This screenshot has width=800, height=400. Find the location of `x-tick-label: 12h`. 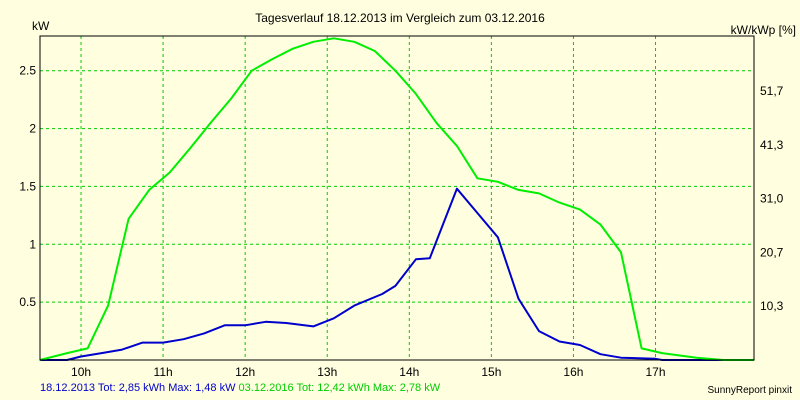

x-tick-label: 12h is located at coordinates (245, 372).